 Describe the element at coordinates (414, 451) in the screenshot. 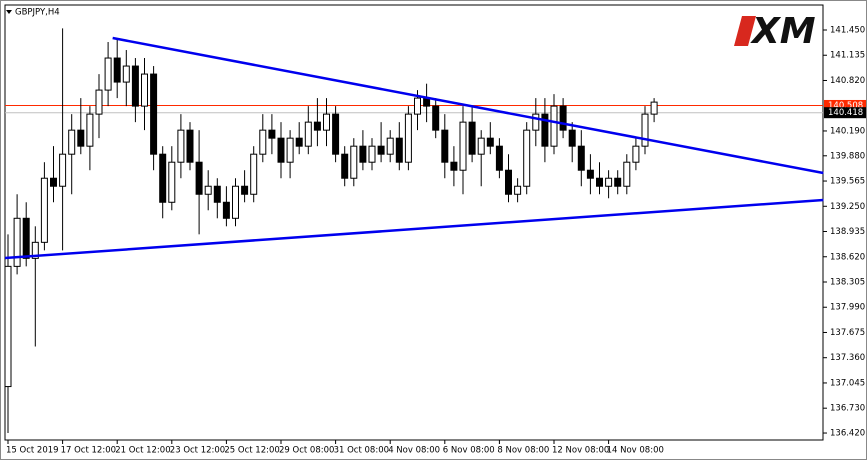

I see `x-tick-label: 4 Nov 08:00` at that location.